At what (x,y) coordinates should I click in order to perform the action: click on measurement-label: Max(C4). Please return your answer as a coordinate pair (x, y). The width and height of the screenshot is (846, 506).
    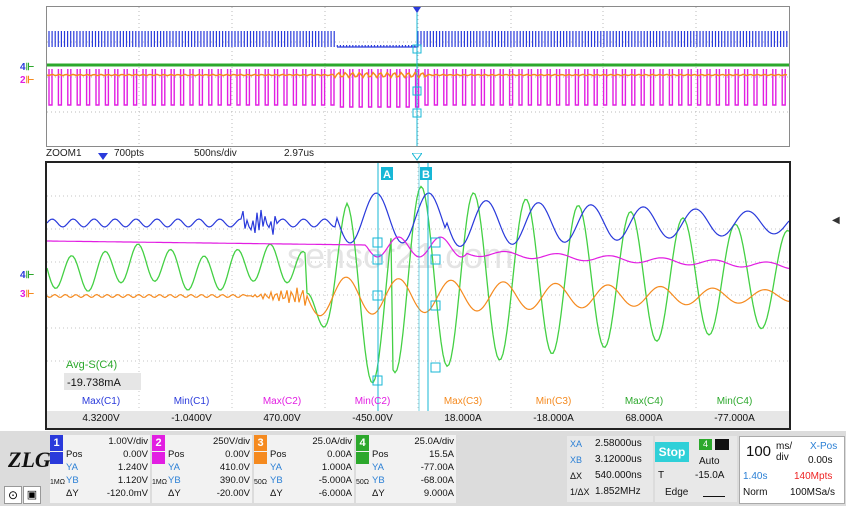
    Looking at the image, I should click on (644, 401).